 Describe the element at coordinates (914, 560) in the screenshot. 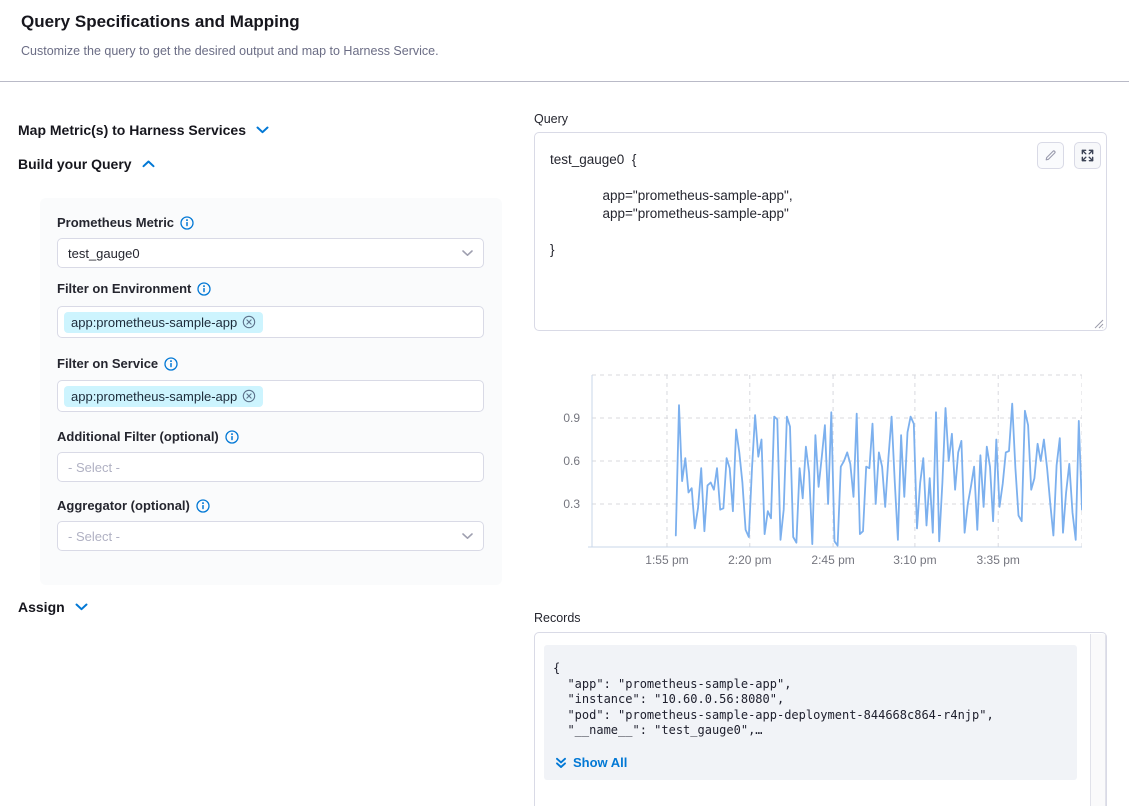

I see `svg-text: 3:10 pm` at that location.